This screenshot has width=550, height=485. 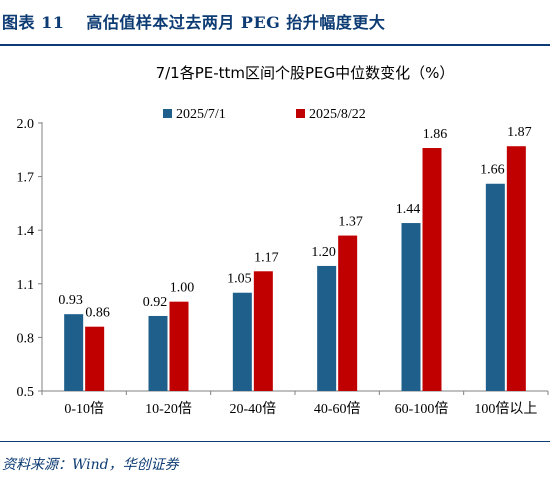 I want to click on data-label: 0.93, so click(x=70, y=300).